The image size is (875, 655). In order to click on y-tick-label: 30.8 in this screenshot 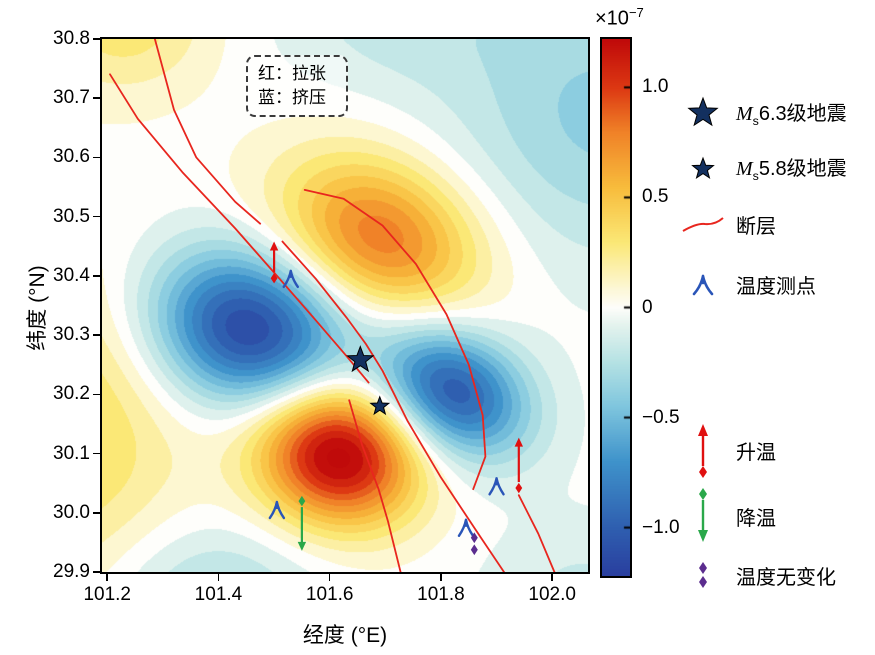, I will do `click(71, 38)`.